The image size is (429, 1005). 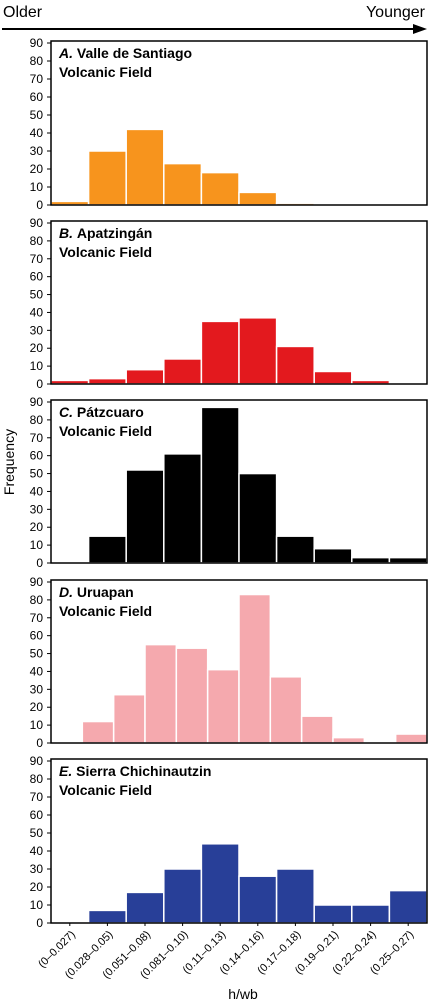 I want to click on x-axis-label: h/wb, so click(x=243, y=994).